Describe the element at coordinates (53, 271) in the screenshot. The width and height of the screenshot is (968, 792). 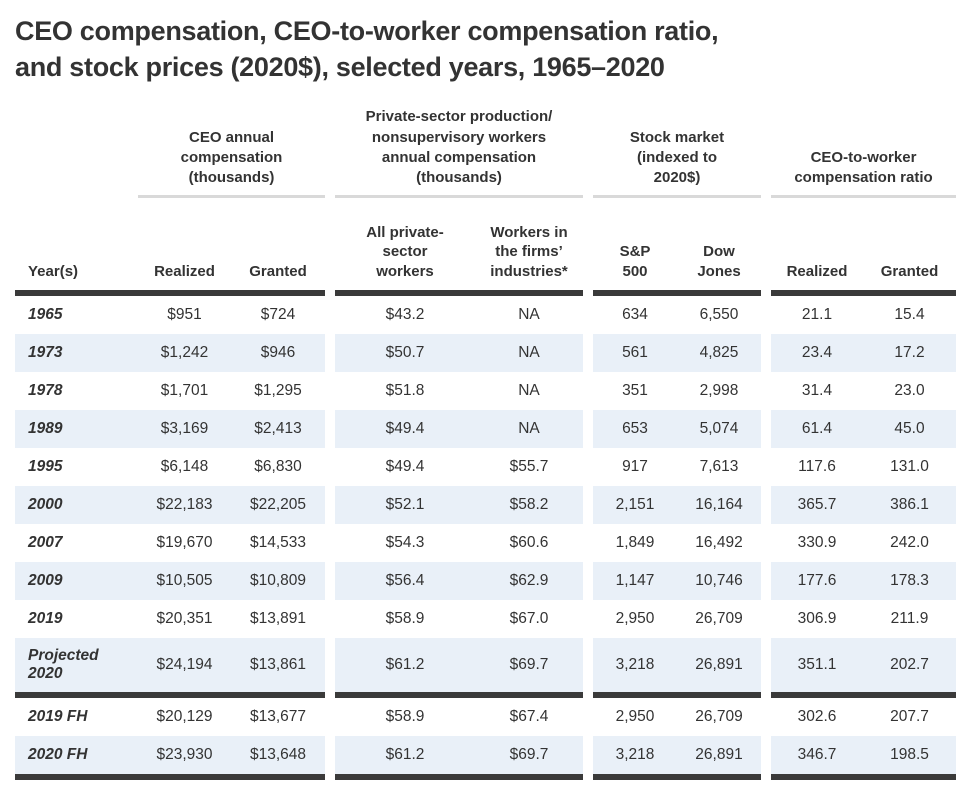
I see `col-header-years: Year(s)` at that location.